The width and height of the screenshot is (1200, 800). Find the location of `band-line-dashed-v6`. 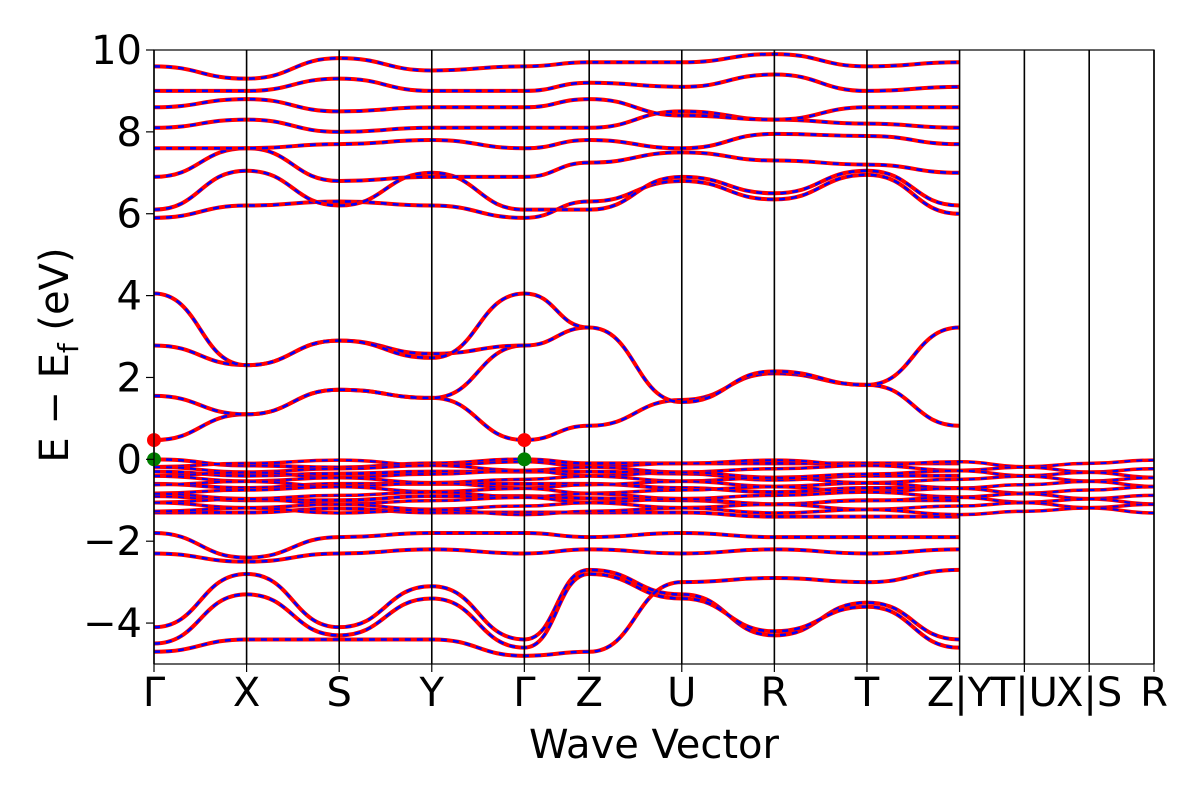

band-line-dashed-v6 is located at coordinates (556, 545).